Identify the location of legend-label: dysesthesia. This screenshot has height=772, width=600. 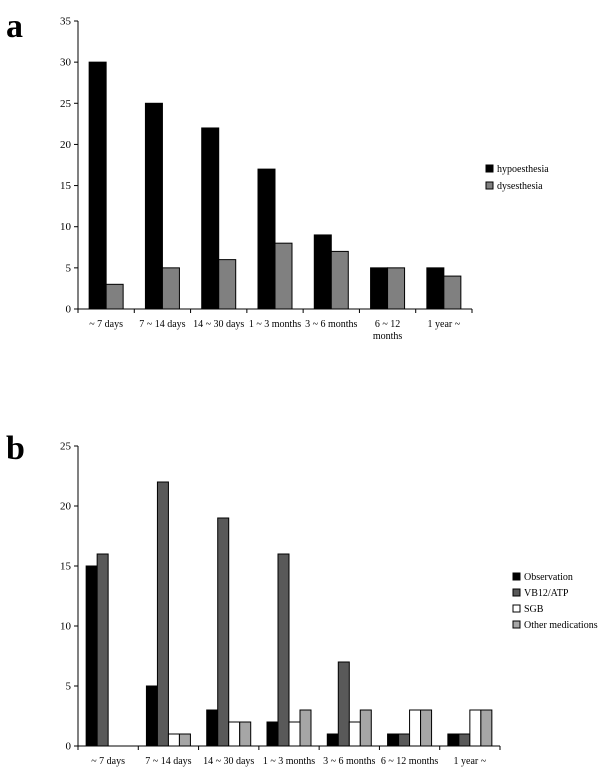
(520, 186).